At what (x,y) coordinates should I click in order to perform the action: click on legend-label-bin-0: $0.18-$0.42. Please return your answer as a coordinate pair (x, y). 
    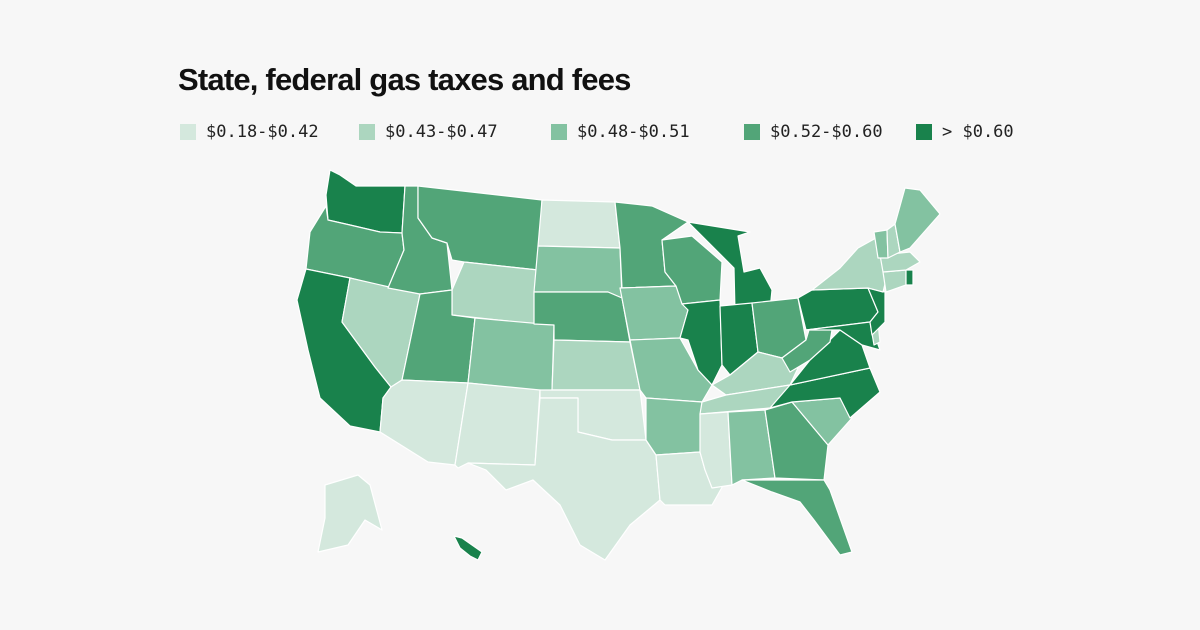
    Looking at the image, I should click on (262, 132).